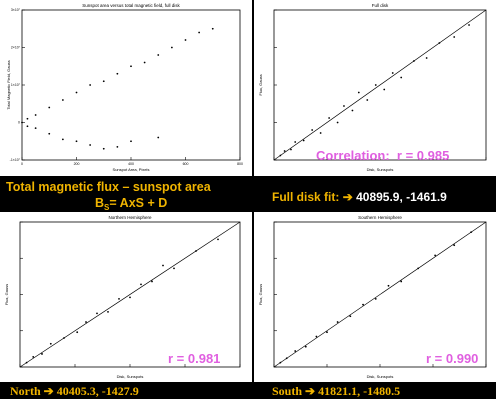 The height and width of the screenshot is (399, 496). What do you see at coordinates (131, 169) in the screenshot?
I see `x-axis-label: Sunspot Area, Pixels` at bounding box center [131, 169].